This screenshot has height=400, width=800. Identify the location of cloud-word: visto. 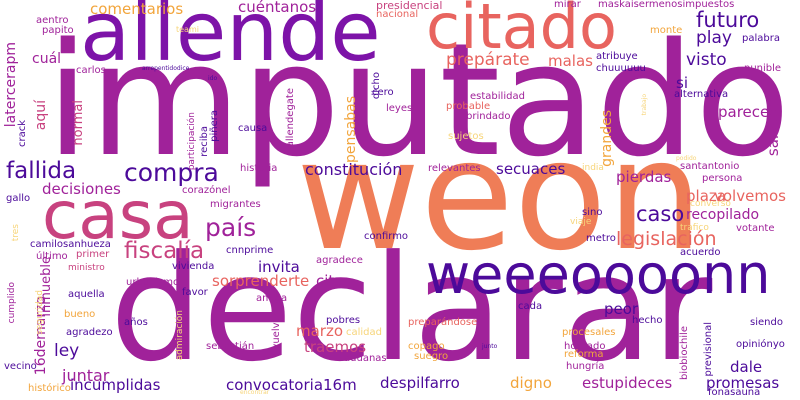
(706, 60).